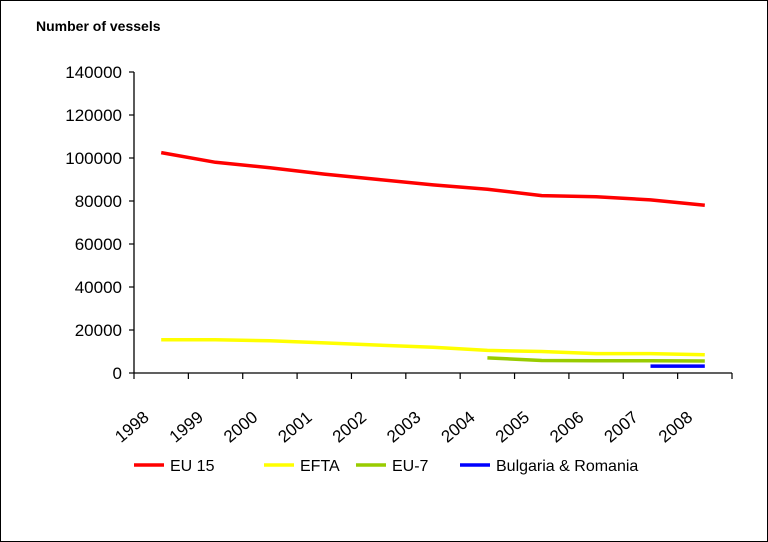 The width and height of the screenshot is (768, 542). What do you see at coordinates (93, 115) in the screenshot?
I see `y-tick-label: 120000` at bounding box center [93, 115].